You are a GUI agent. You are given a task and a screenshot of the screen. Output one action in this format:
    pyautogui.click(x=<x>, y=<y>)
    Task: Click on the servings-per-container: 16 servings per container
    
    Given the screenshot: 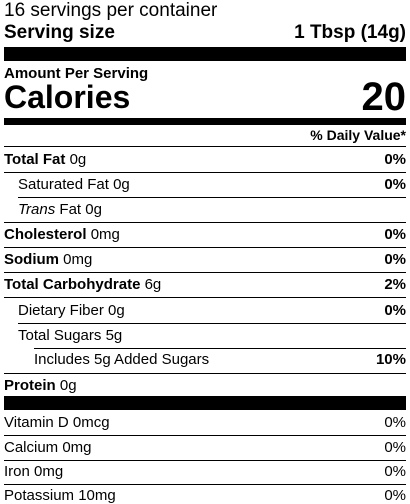 What is the action you would take?
    pyautogui.click(x=205, y=11)
    